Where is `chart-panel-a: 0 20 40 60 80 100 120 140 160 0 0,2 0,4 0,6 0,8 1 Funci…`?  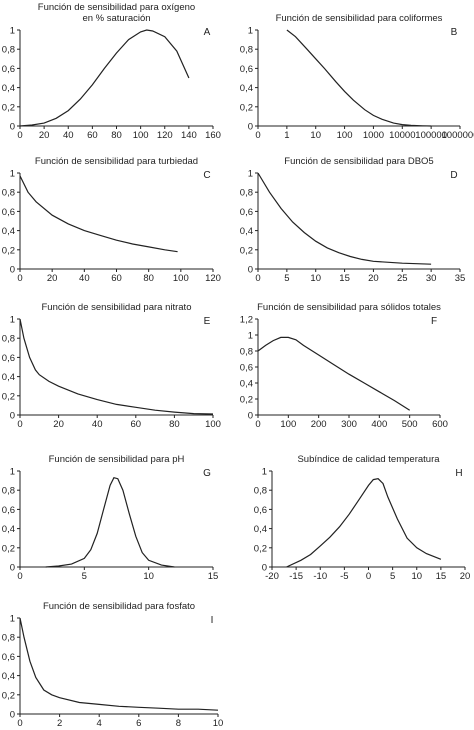 chart-panel-a: 0 20 40 60 80 100 120 140 160 0 0,2 0,4 0,6 0,8 1 Funci… is located at coordinates (111, 71).